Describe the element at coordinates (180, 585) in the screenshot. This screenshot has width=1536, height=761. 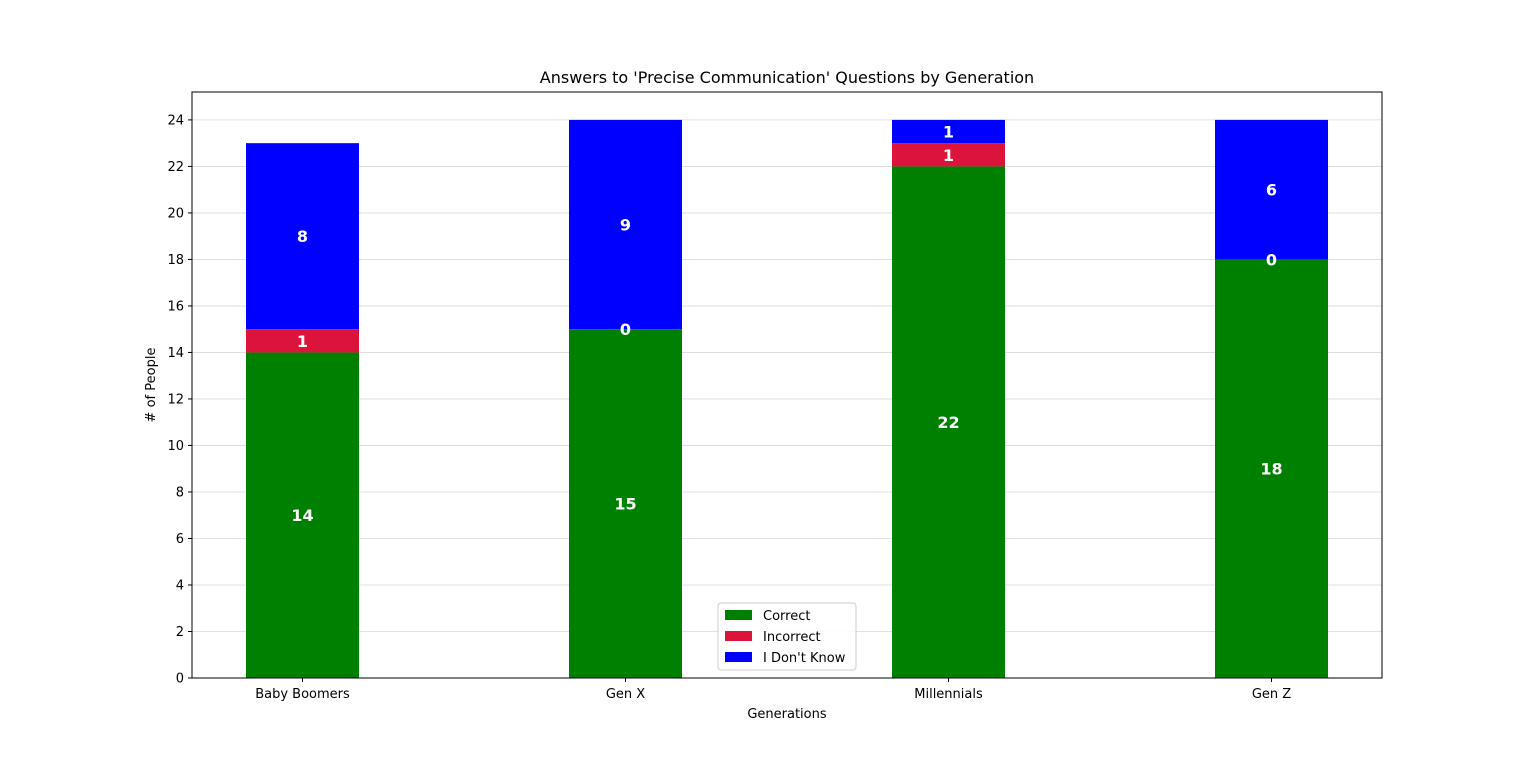
I see `y-tick-label: 4` at that location.